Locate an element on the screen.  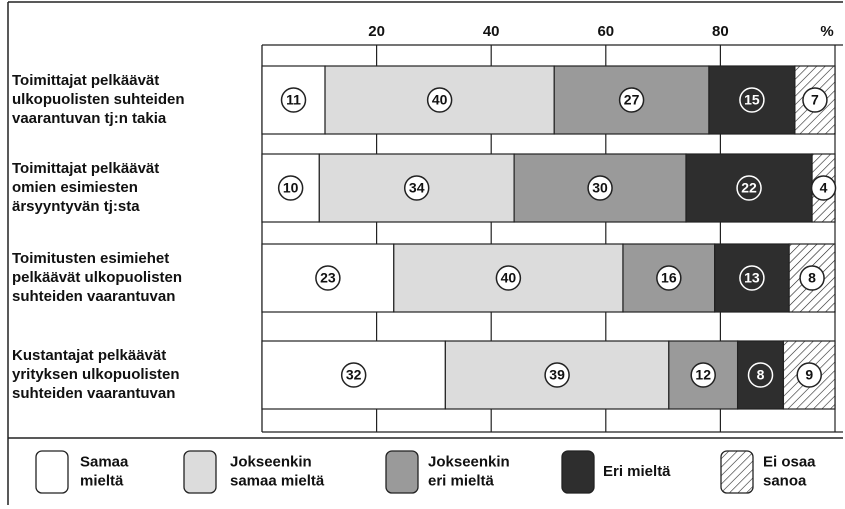
value-label: 30 is located at coordinates (600, 188).